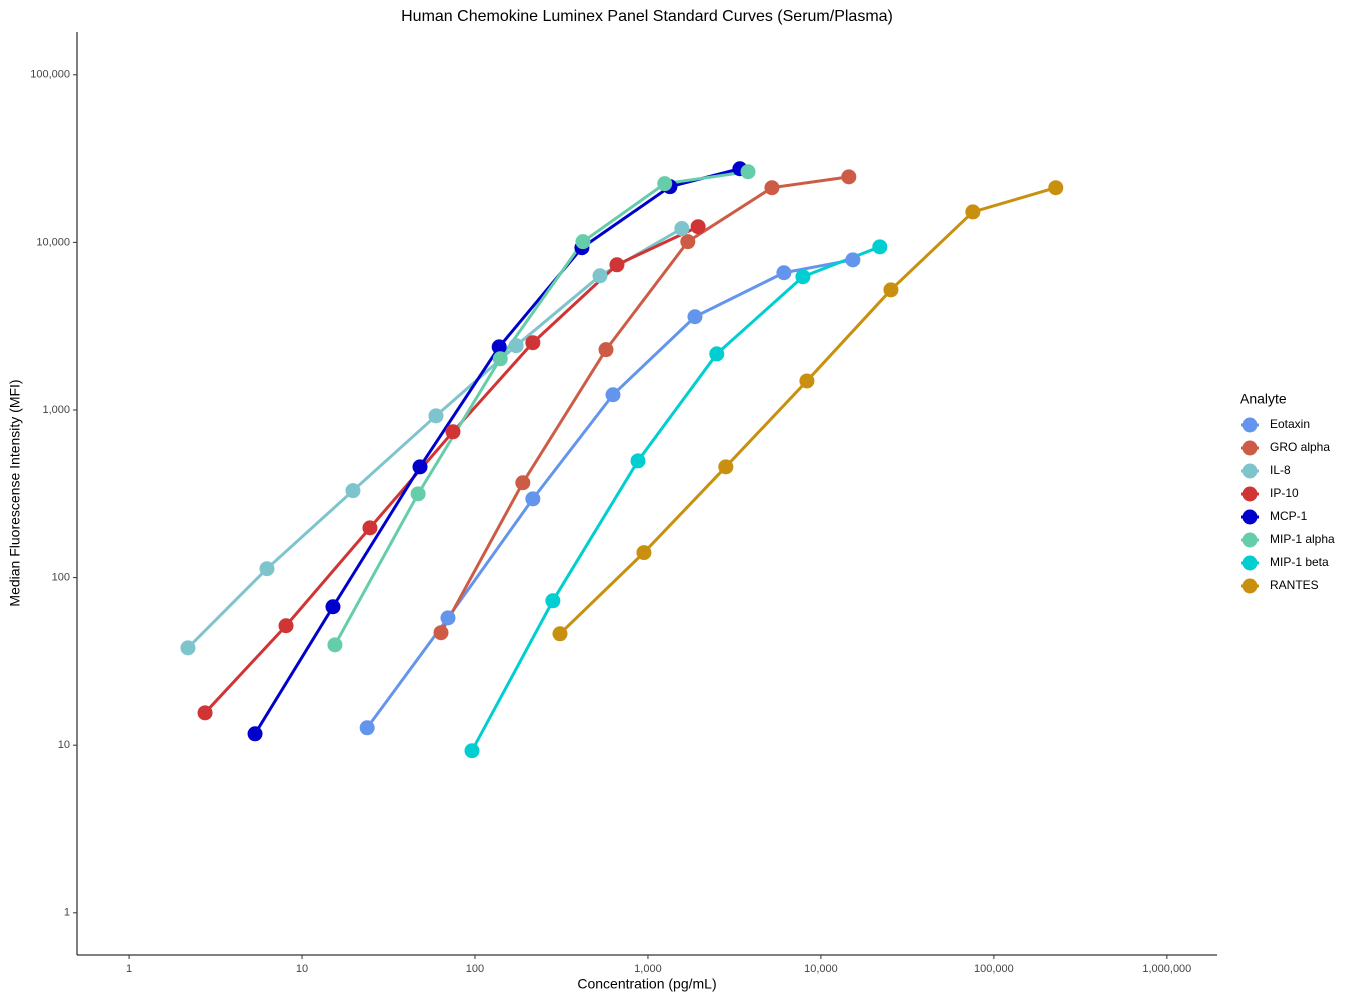 This screenshot has width=1350, height=1005. Describe the element at coordinates (646, 984) in the screenshot. I see `x-axis-label: Concentration (pg/mL)` at that location.